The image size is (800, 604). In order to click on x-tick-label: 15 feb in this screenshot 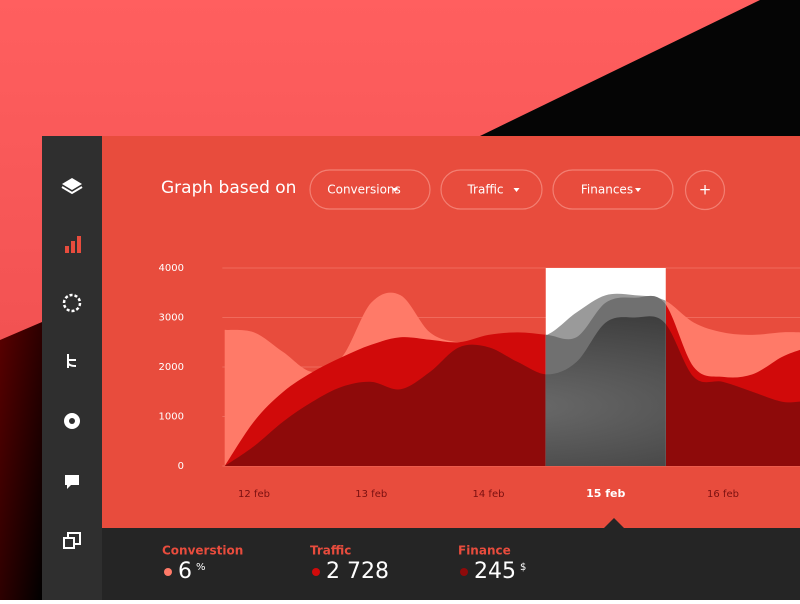, I will do `click(605, 493)`.